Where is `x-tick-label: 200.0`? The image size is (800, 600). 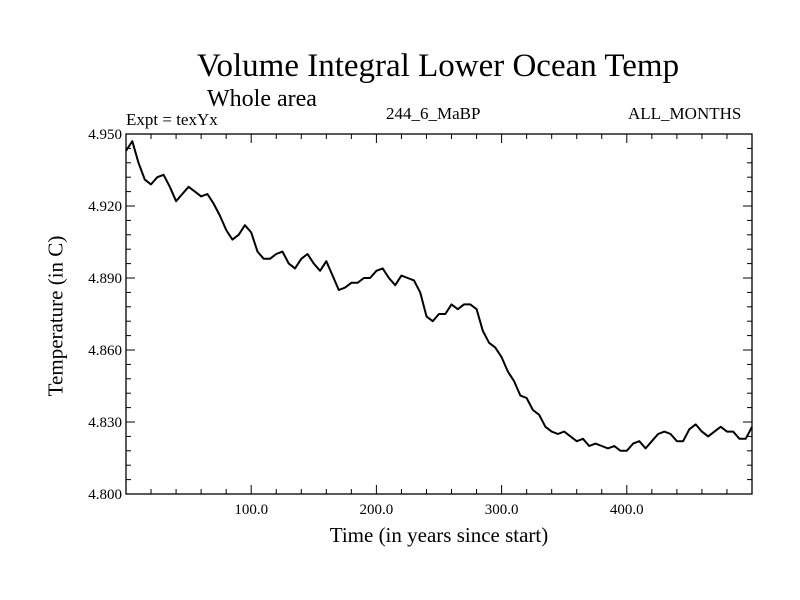
x-tick-label: 200.0 is located at coordinates (377, 510).